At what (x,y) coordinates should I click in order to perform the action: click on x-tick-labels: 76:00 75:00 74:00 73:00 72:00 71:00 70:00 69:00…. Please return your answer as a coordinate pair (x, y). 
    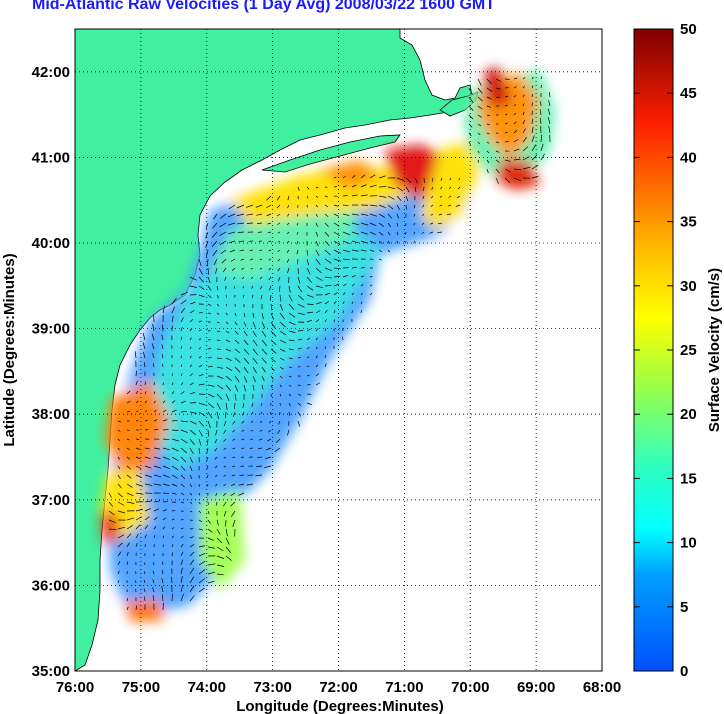
    Looking at the image, I should click on (338, 687).